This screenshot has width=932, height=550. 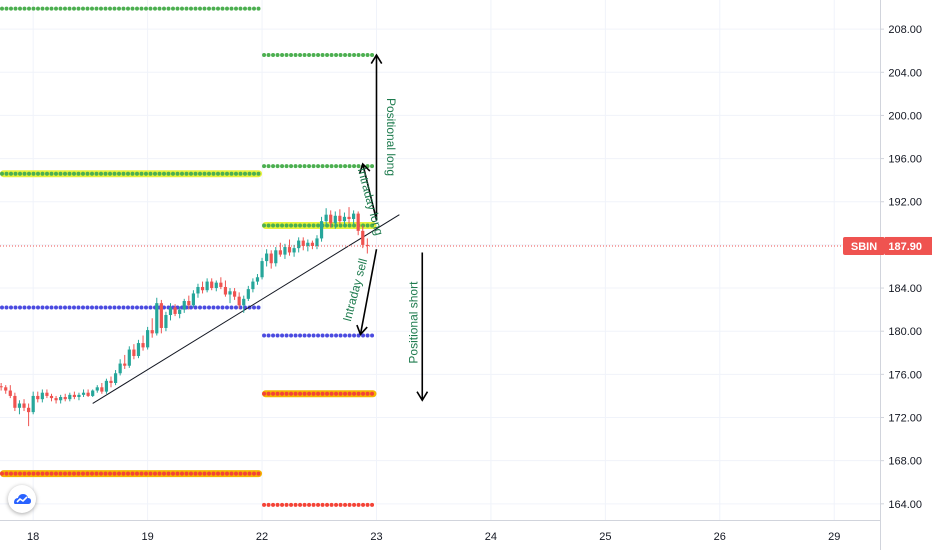 I want to click on intraday-long-arrow, so click(x=368, y=191).